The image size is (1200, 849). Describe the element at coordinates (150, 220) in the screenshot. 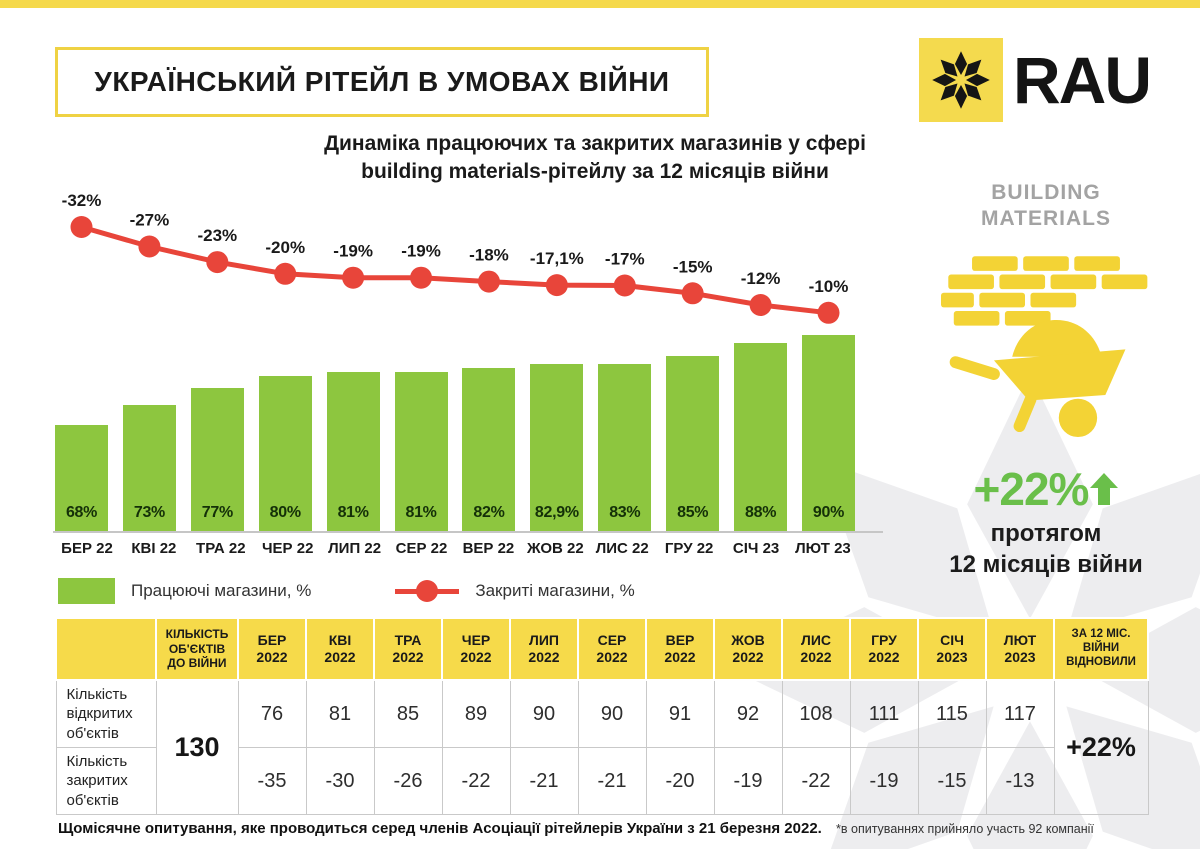

I see `line-value-label: -27%` at that location.